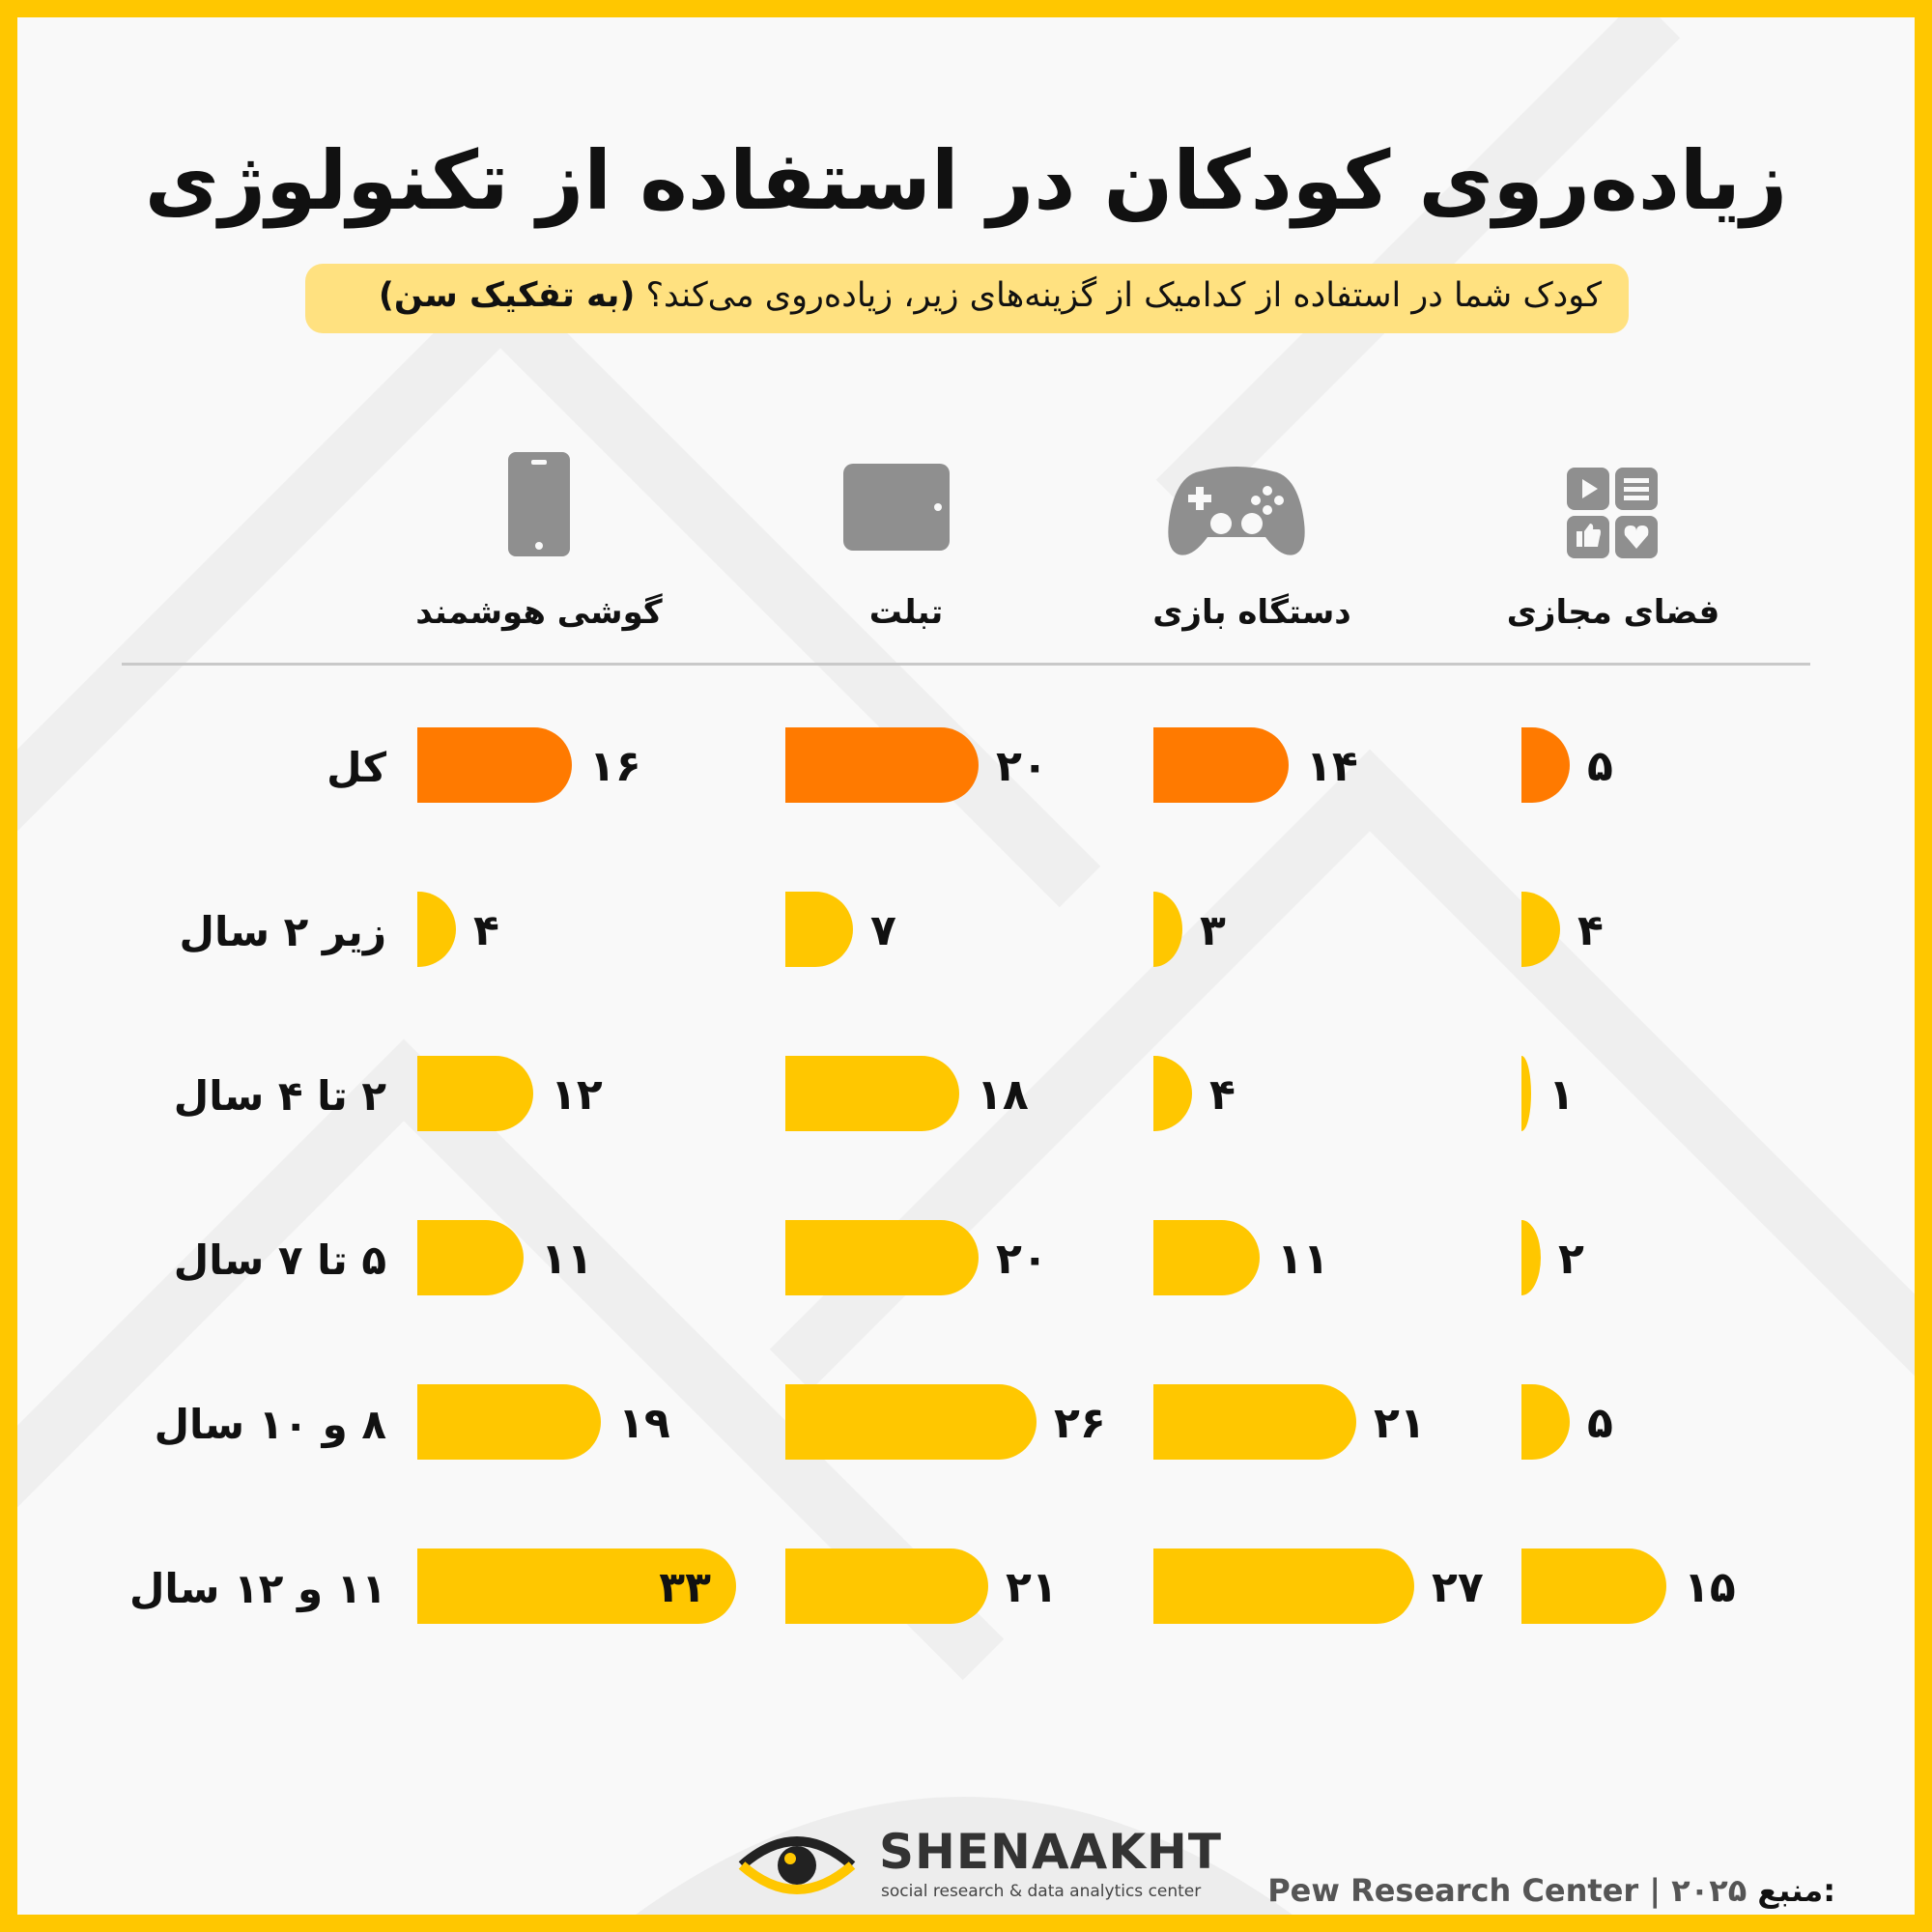 The height and width of the screenshot is (1932, 1932). Describe the element at coordinates (1032, 1587) in the screenshot. I see `bar-label-tablet-5: ۲۱` at that location.